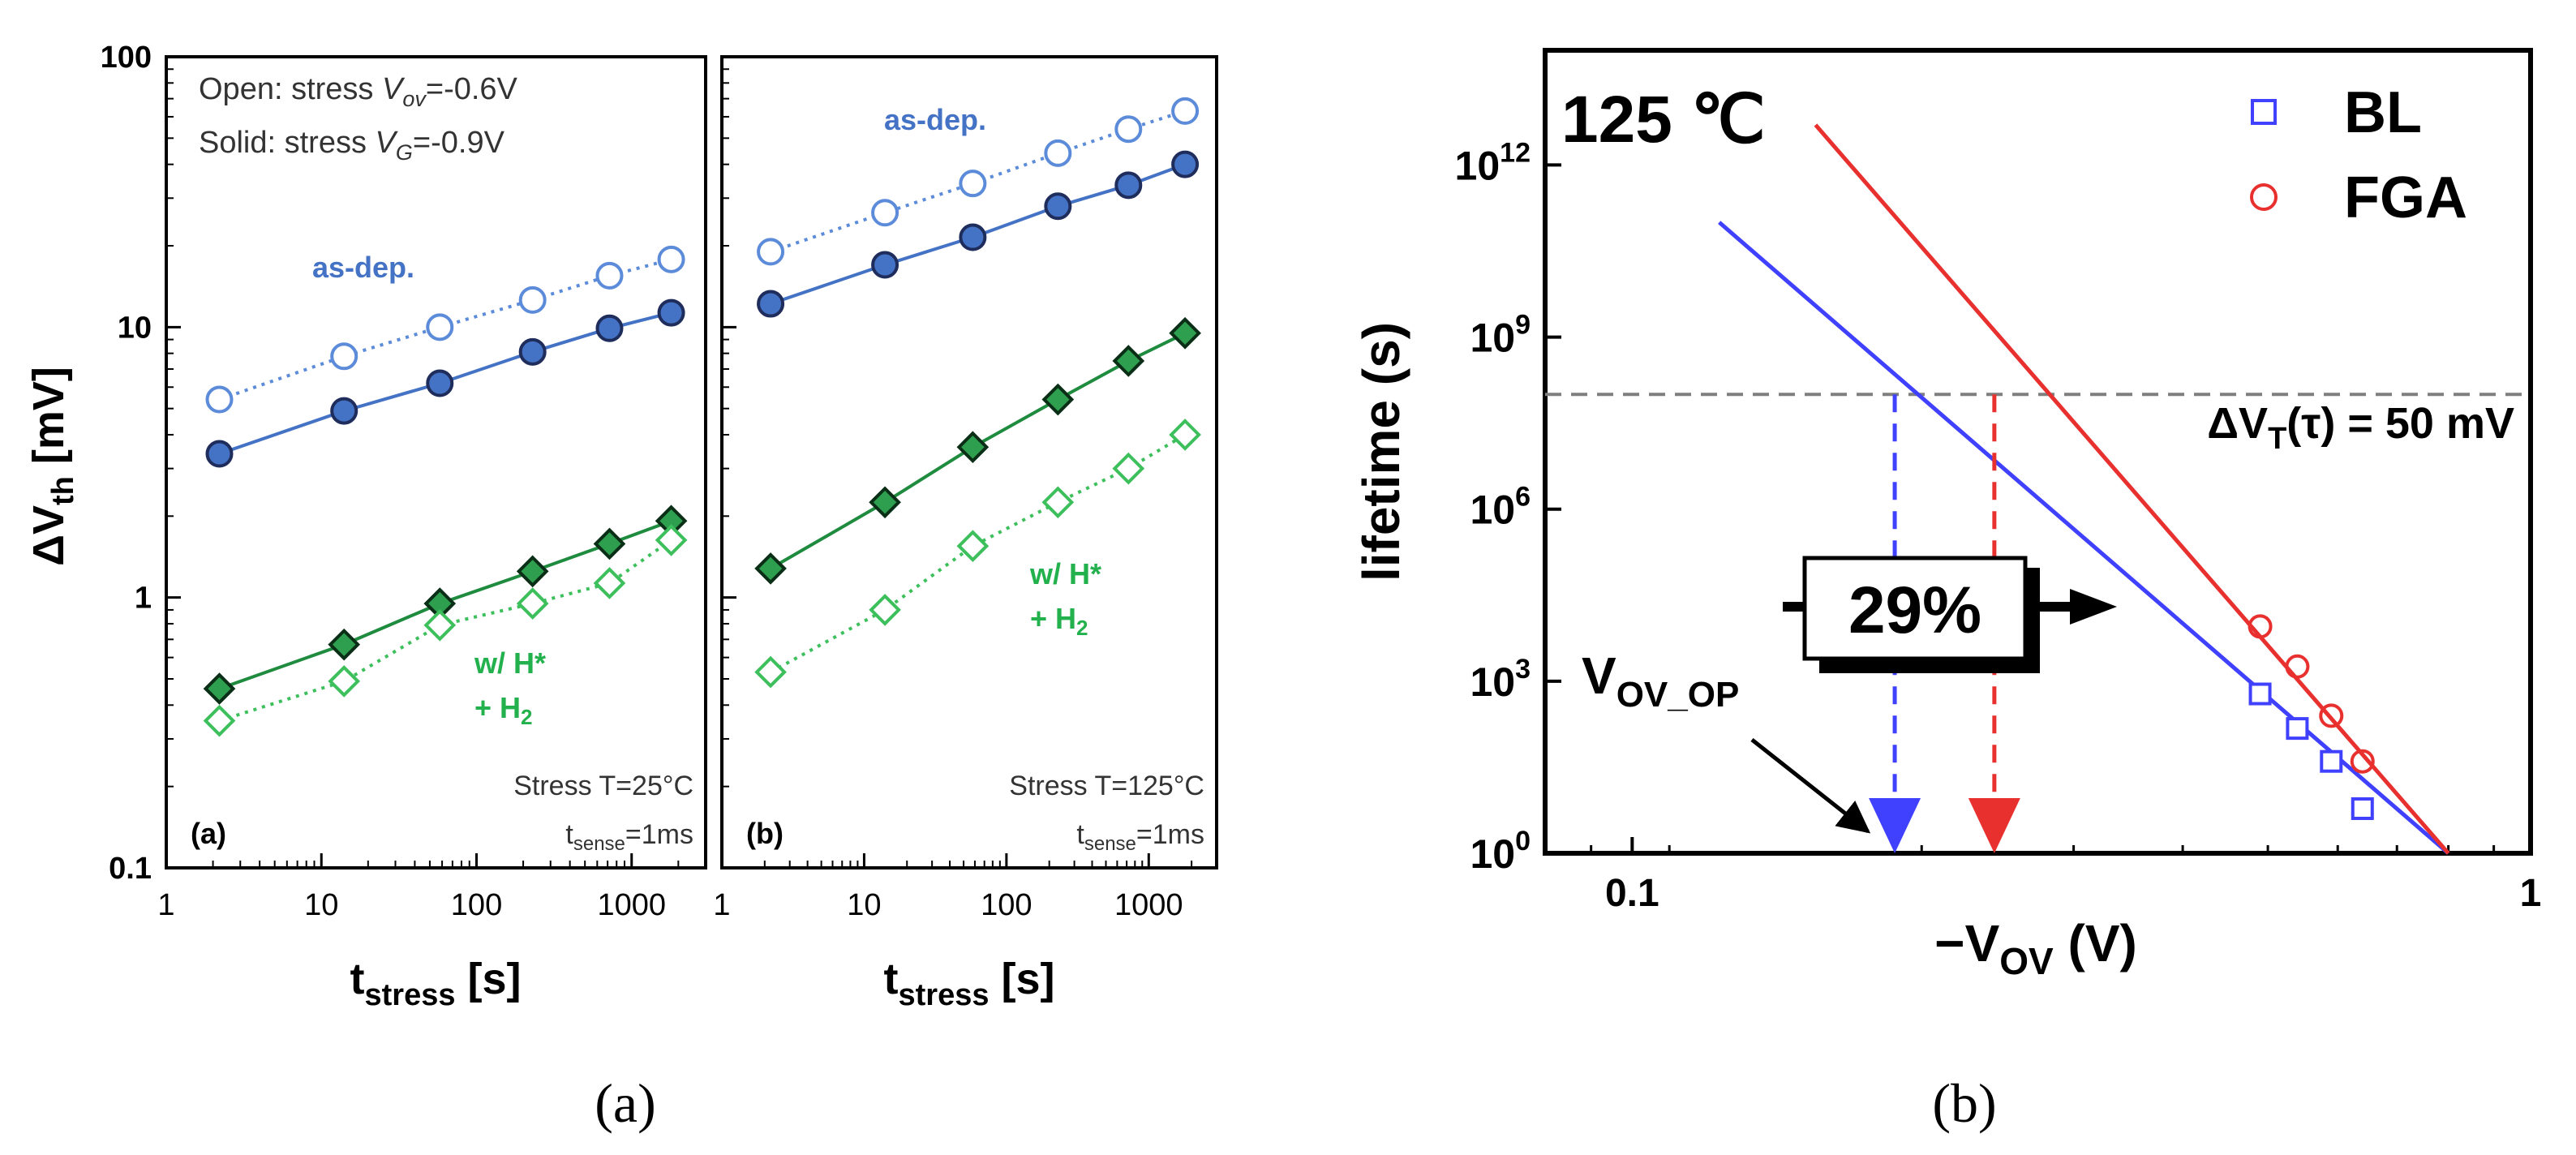 This screenshot has height=1155, width=2576. Describe the element at coordinates (1660, 680) in the screenshot. I see `vop-label: VOV_OP` at that location.